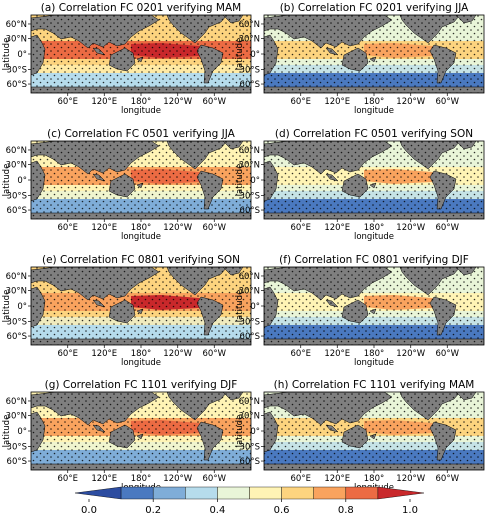  I want to click on panel-title: (b) Correlation FC 0201 verifying JJA, so click(374, 8).